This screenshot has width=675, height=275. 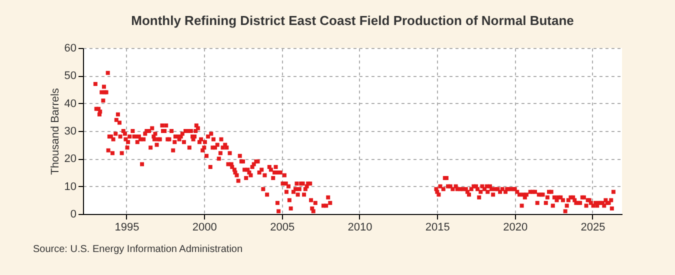 I want to click on x-tick-label: 2005, so click(x=282, y=228).